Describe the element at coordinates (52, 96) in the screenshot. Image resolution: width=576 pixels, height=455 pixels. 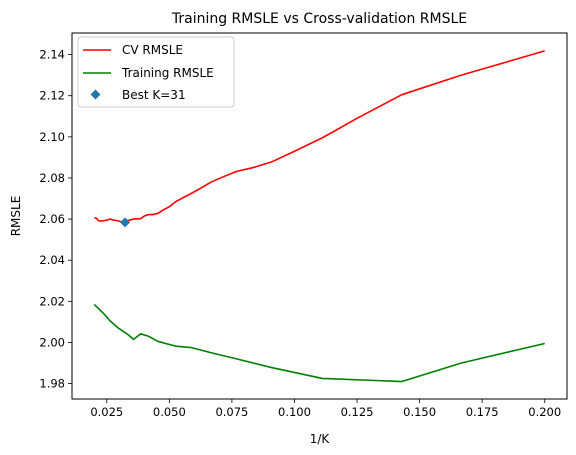
I see `y-tick-label: 2.12` at that location.